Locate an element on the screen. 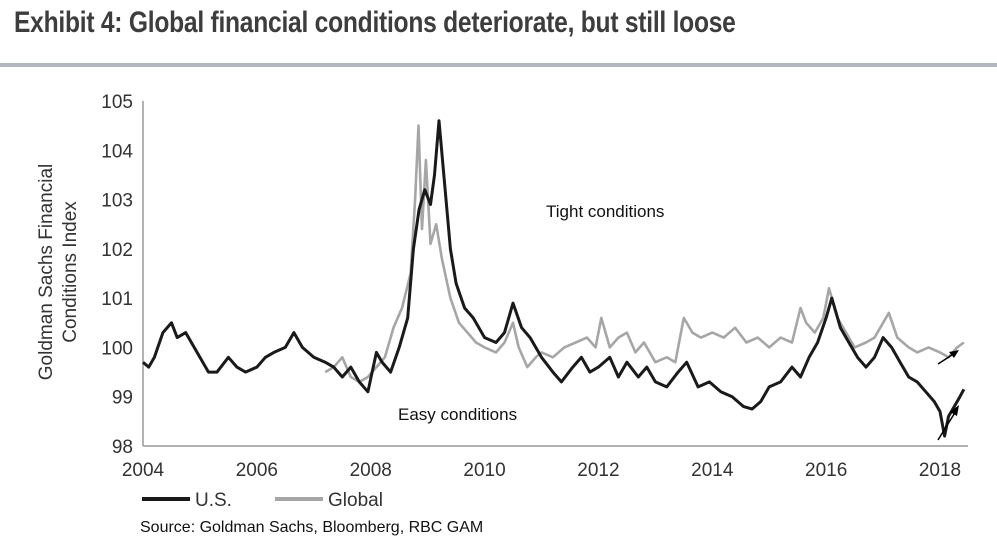  x-tick-label: 2014 is located at coordinates (712, 470).